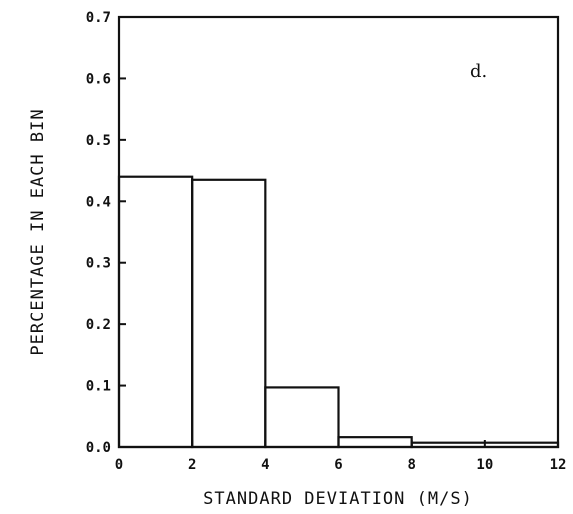 This screenshot has height=514, width=573. What do you see at coordinates (478, 71) in the screenshot?
I see `panel-annotation: d.` at bounding box center [478, 71].